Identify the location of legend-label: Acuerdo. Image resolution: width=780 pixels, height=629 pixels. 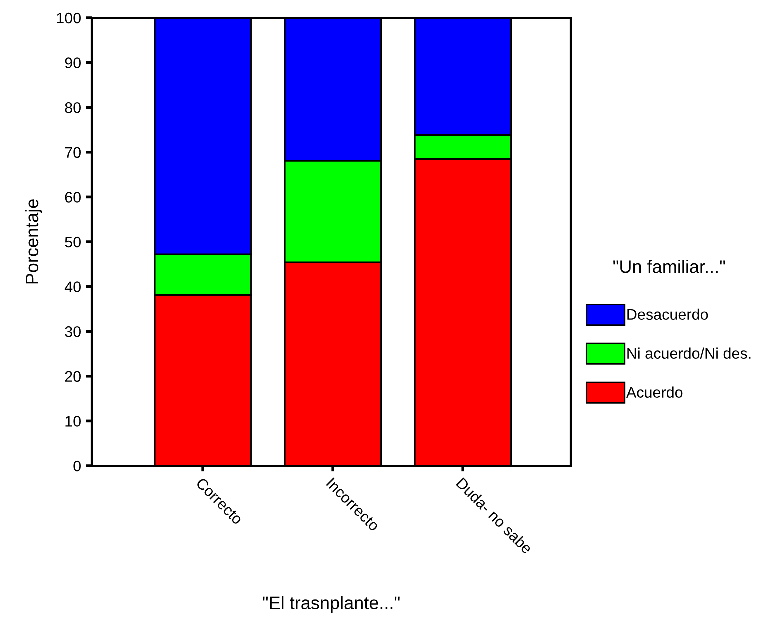
(654, 392).